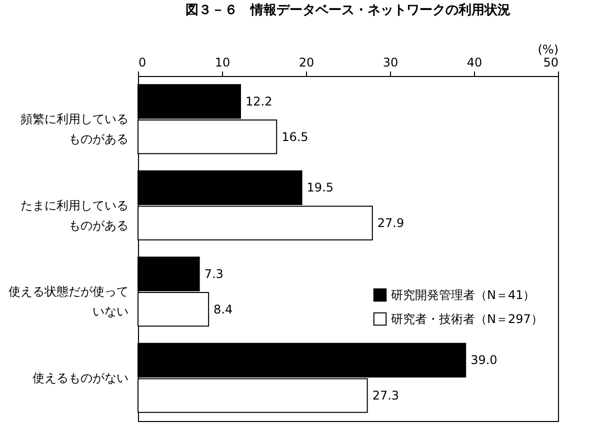 This screenshot has height=435, width=600. What do you see at coordinates (68, 301) in the screenshot?
I see `y-tick-label: 使える状態だが使っていない` at bounding box center [68, 301].